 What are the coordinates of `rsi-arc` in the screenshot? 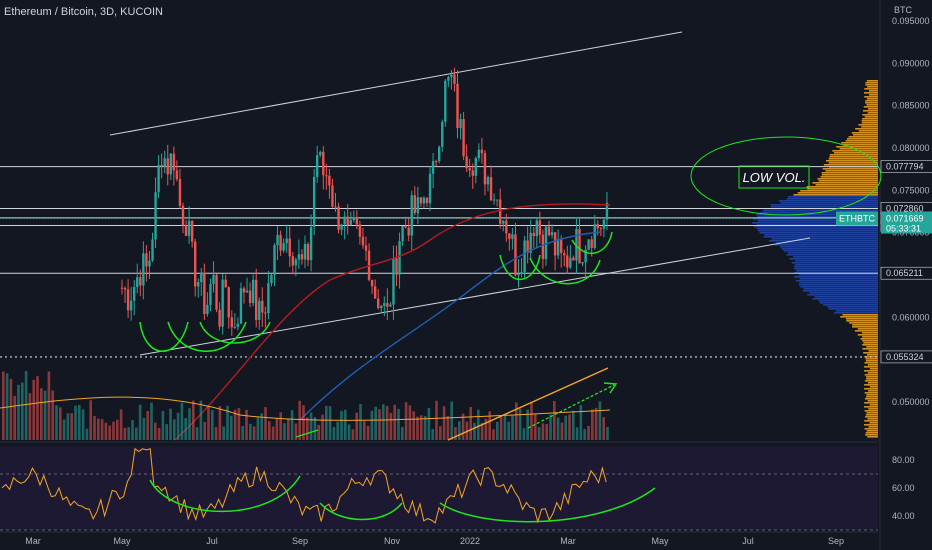 It's located at (225, 494).